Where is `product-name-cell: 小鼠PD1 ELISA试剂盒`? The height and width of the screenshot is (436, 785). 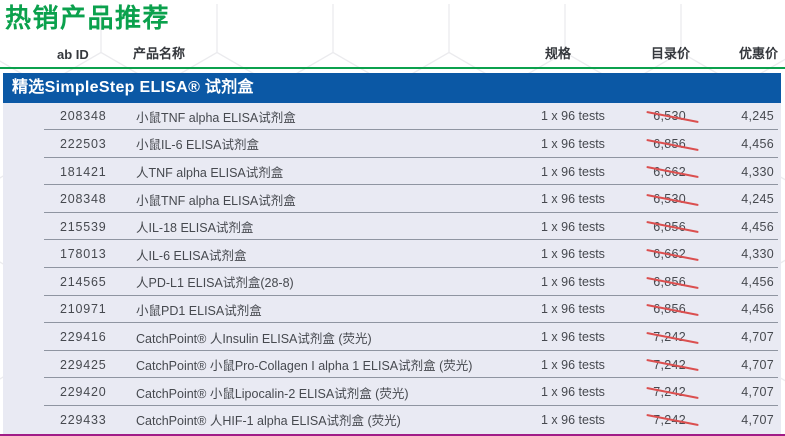
product-name-cell: 小鼠PD1 ELISA试剂盒 is located at coordinates (199, 310).